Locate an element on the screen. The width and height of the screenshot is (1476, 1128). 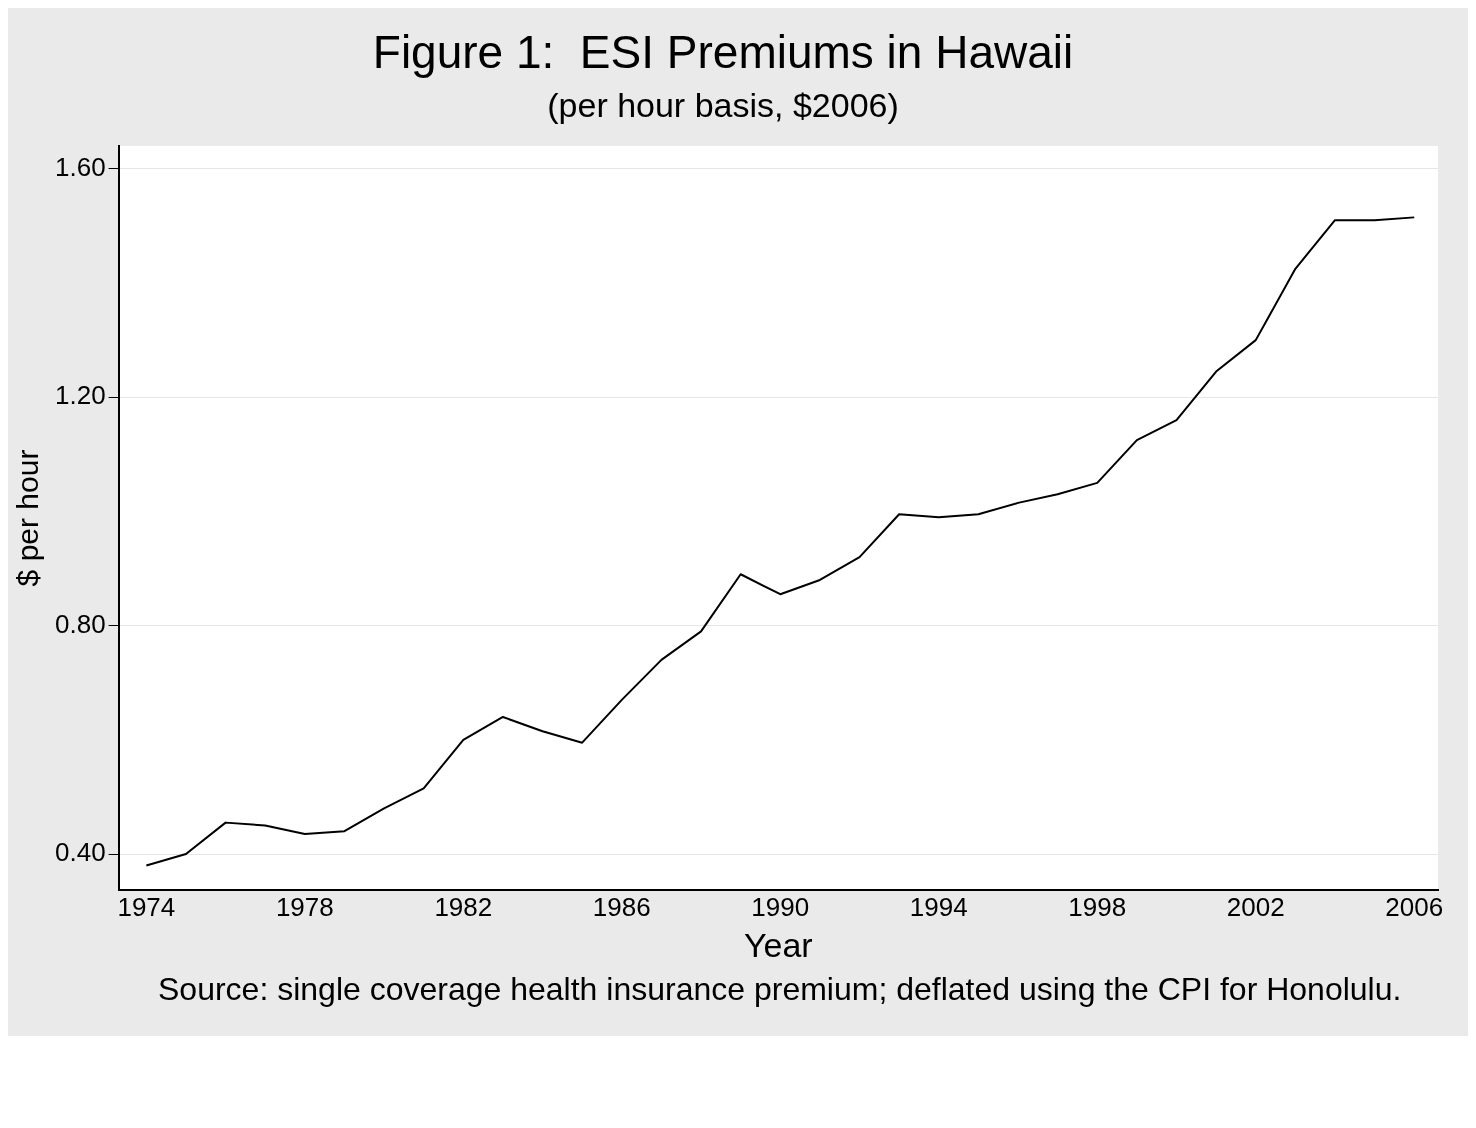
x-tick-label: 1982 is located at coordinates (463, 906).